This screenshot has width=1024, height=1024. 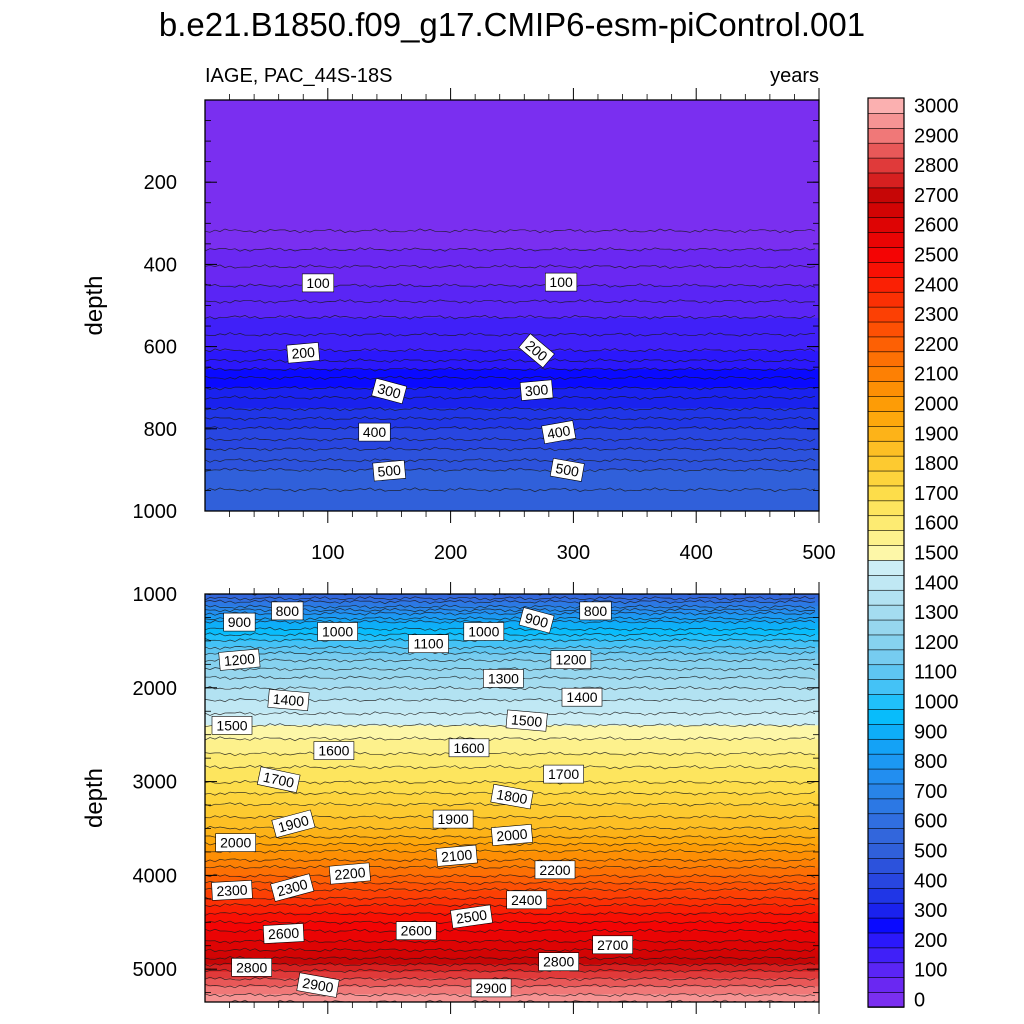 I want to click on contour-label: 400, so click(x=559, y=432).